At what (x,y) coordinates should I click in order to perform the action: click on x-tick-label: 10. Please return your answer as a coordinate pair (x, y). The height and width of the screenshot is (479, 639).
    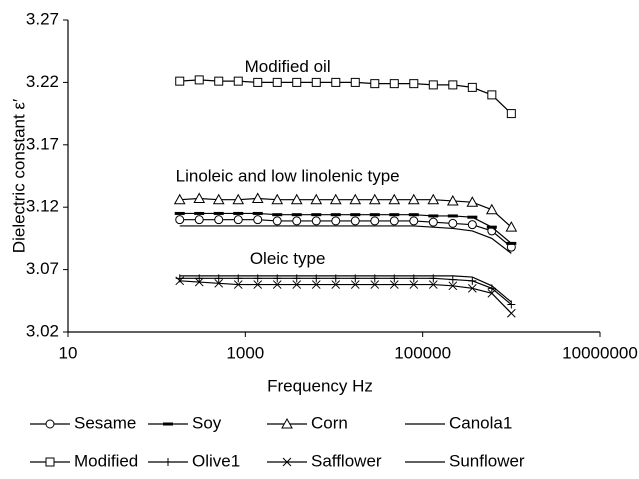
    Looking at the image, I should click on (68, 352).